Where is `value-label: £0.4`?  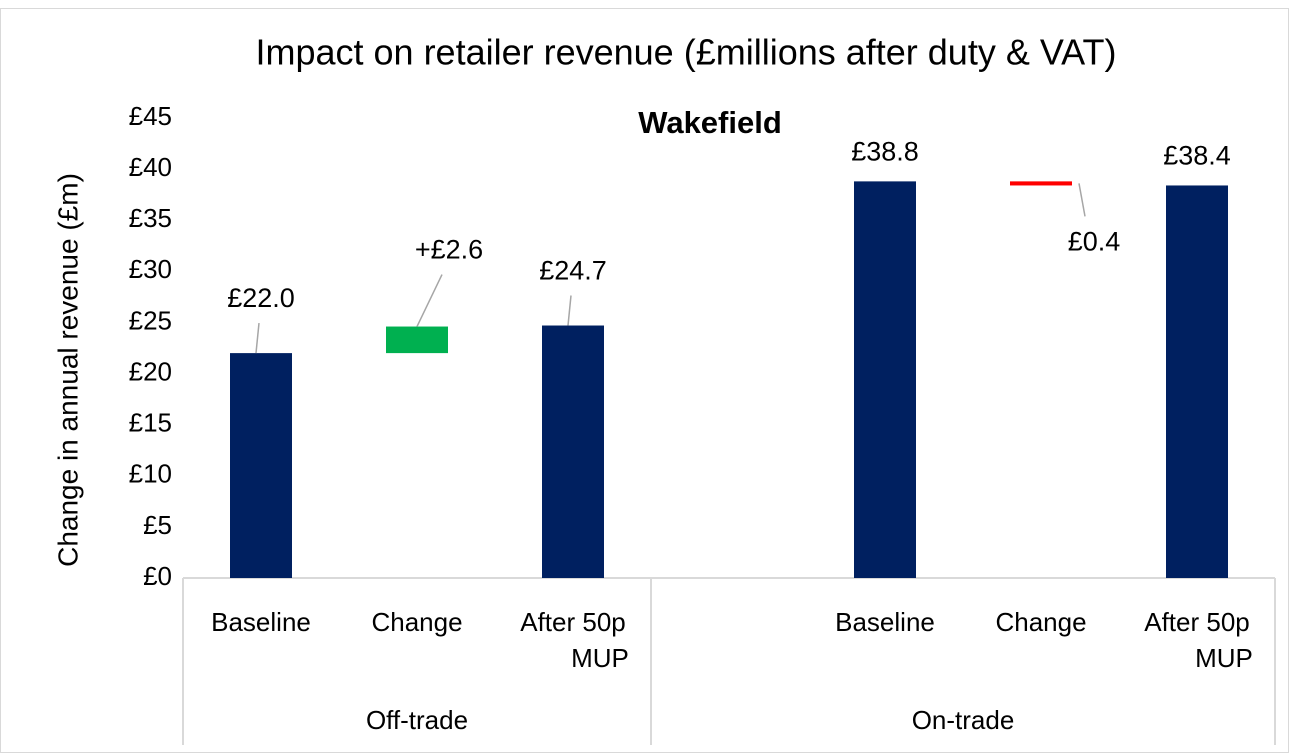
value-label: £0.4 is located at coordinates (1094, 242).